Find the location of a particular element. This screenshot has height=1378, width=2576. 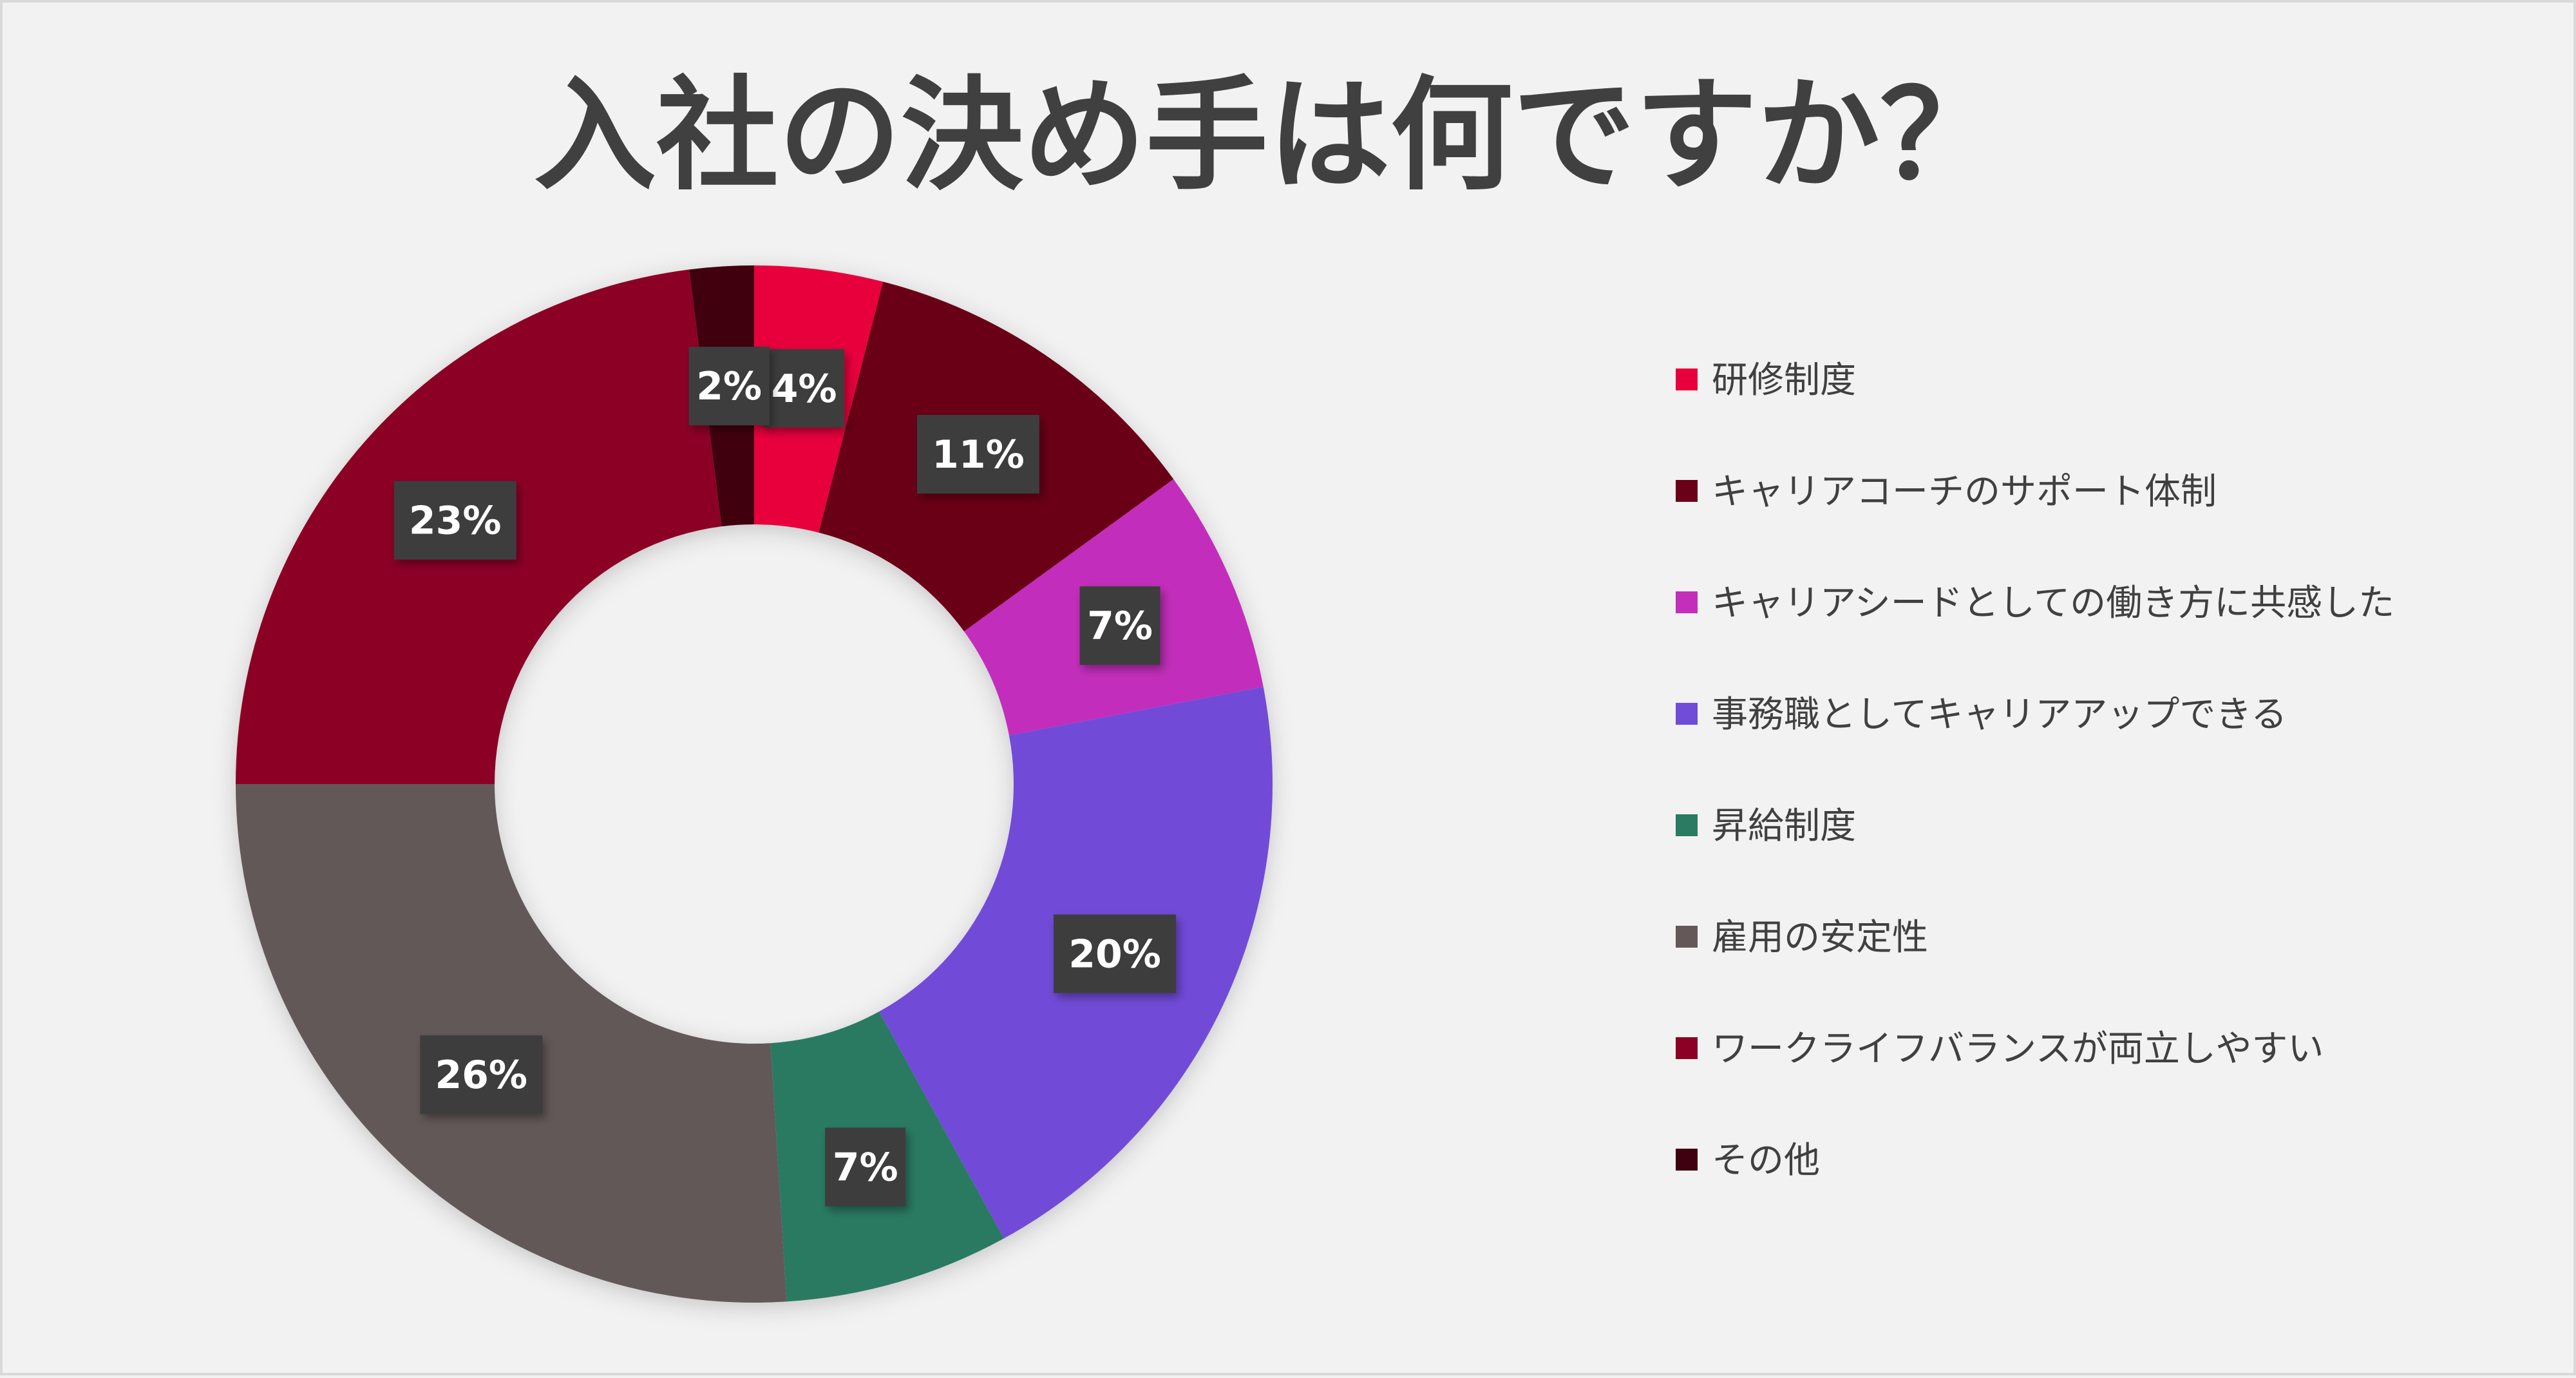

data-label-2: 11% is located at coordinates (977, 454).